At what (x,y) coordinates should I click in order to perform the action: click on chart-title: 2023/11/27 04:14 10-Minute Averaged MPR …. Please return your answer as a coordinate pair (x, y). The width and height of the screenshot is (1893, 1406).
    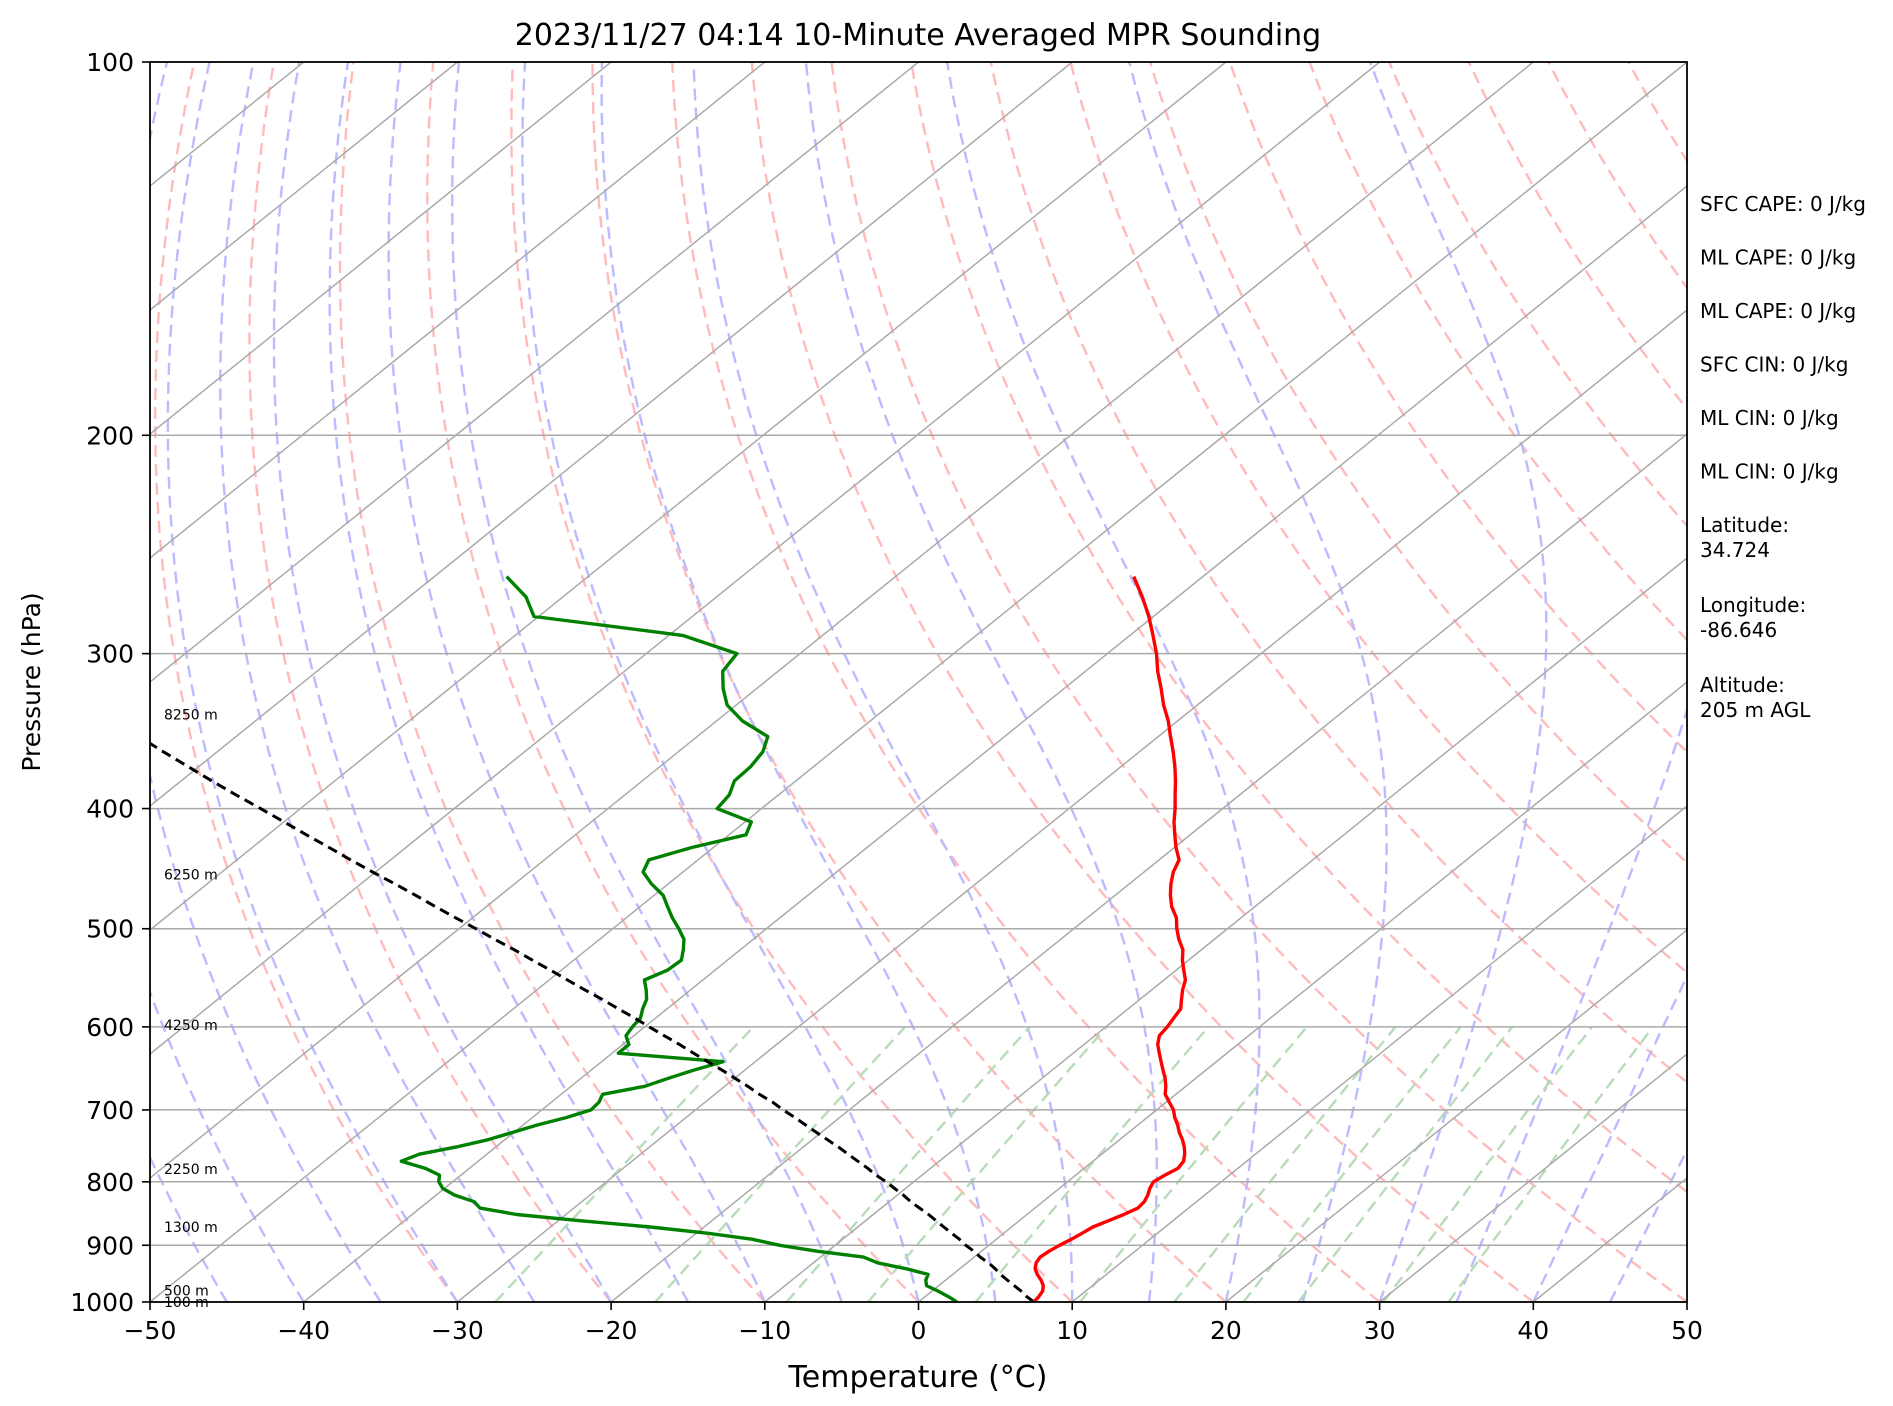
    Looking at the image, I should click on (918, 35).